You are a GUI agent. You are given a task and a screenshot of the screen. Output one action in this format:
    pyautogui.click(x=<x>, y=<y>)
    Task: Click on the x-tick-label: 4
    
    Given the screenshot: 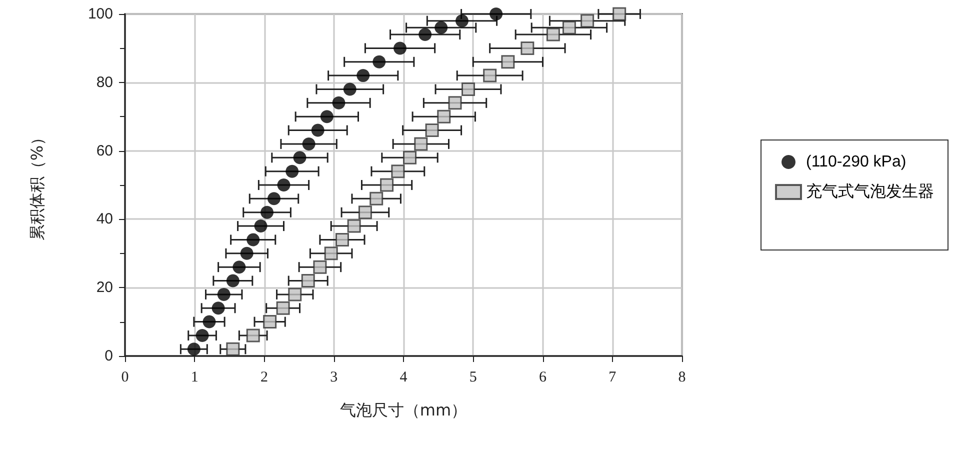 What is the action you would take?
    pyautogui.click(x=404, y=378)
    